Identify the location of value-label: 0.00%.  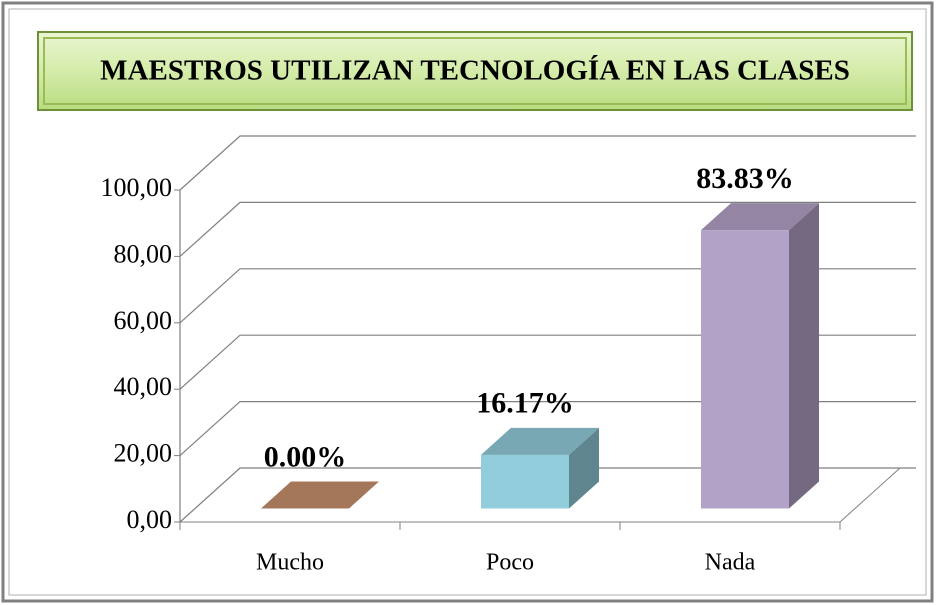
(305, 456).